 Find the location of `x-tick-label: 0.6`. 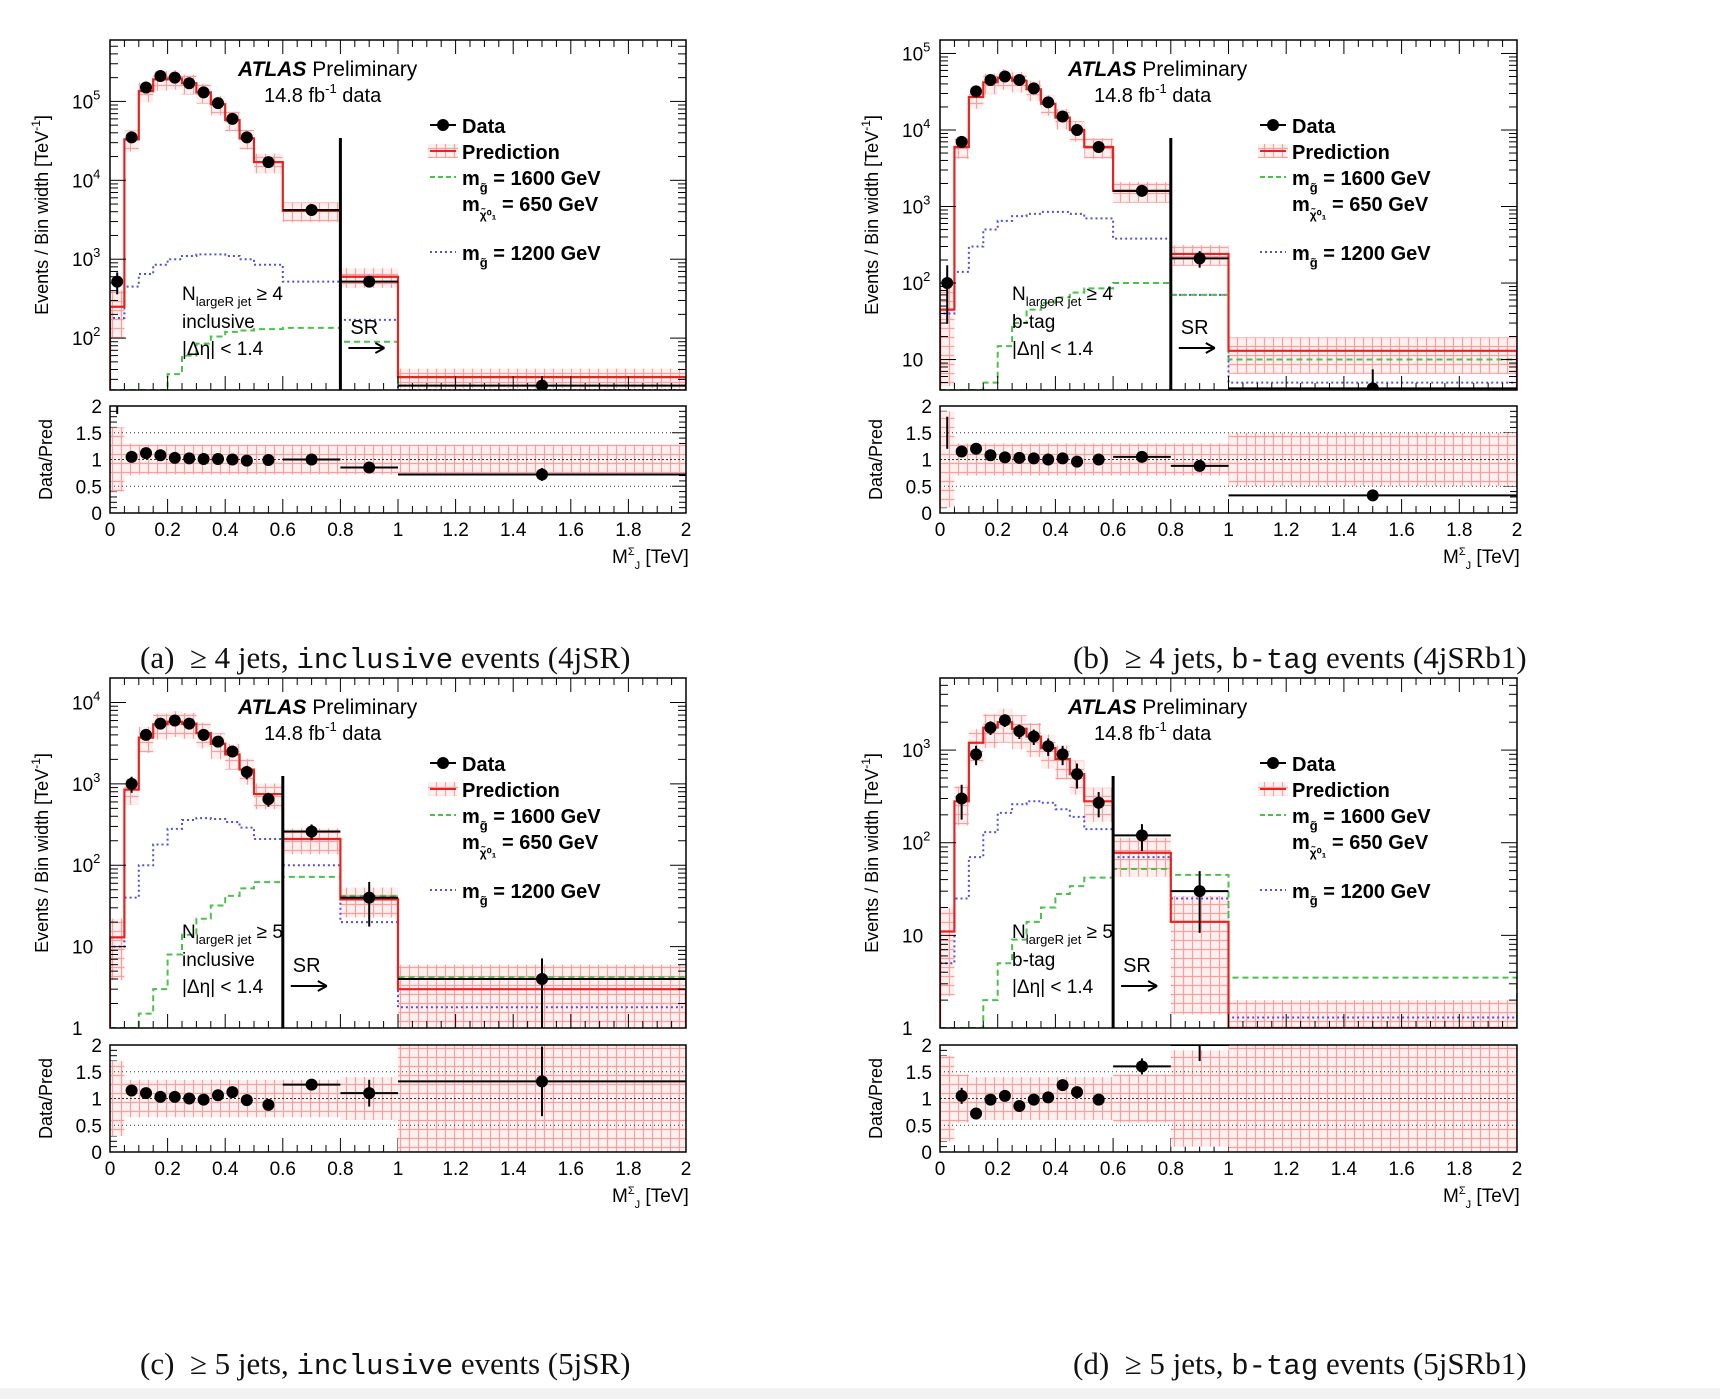

x-tick-label: 0.6 is located at coordinates (1113, 530).